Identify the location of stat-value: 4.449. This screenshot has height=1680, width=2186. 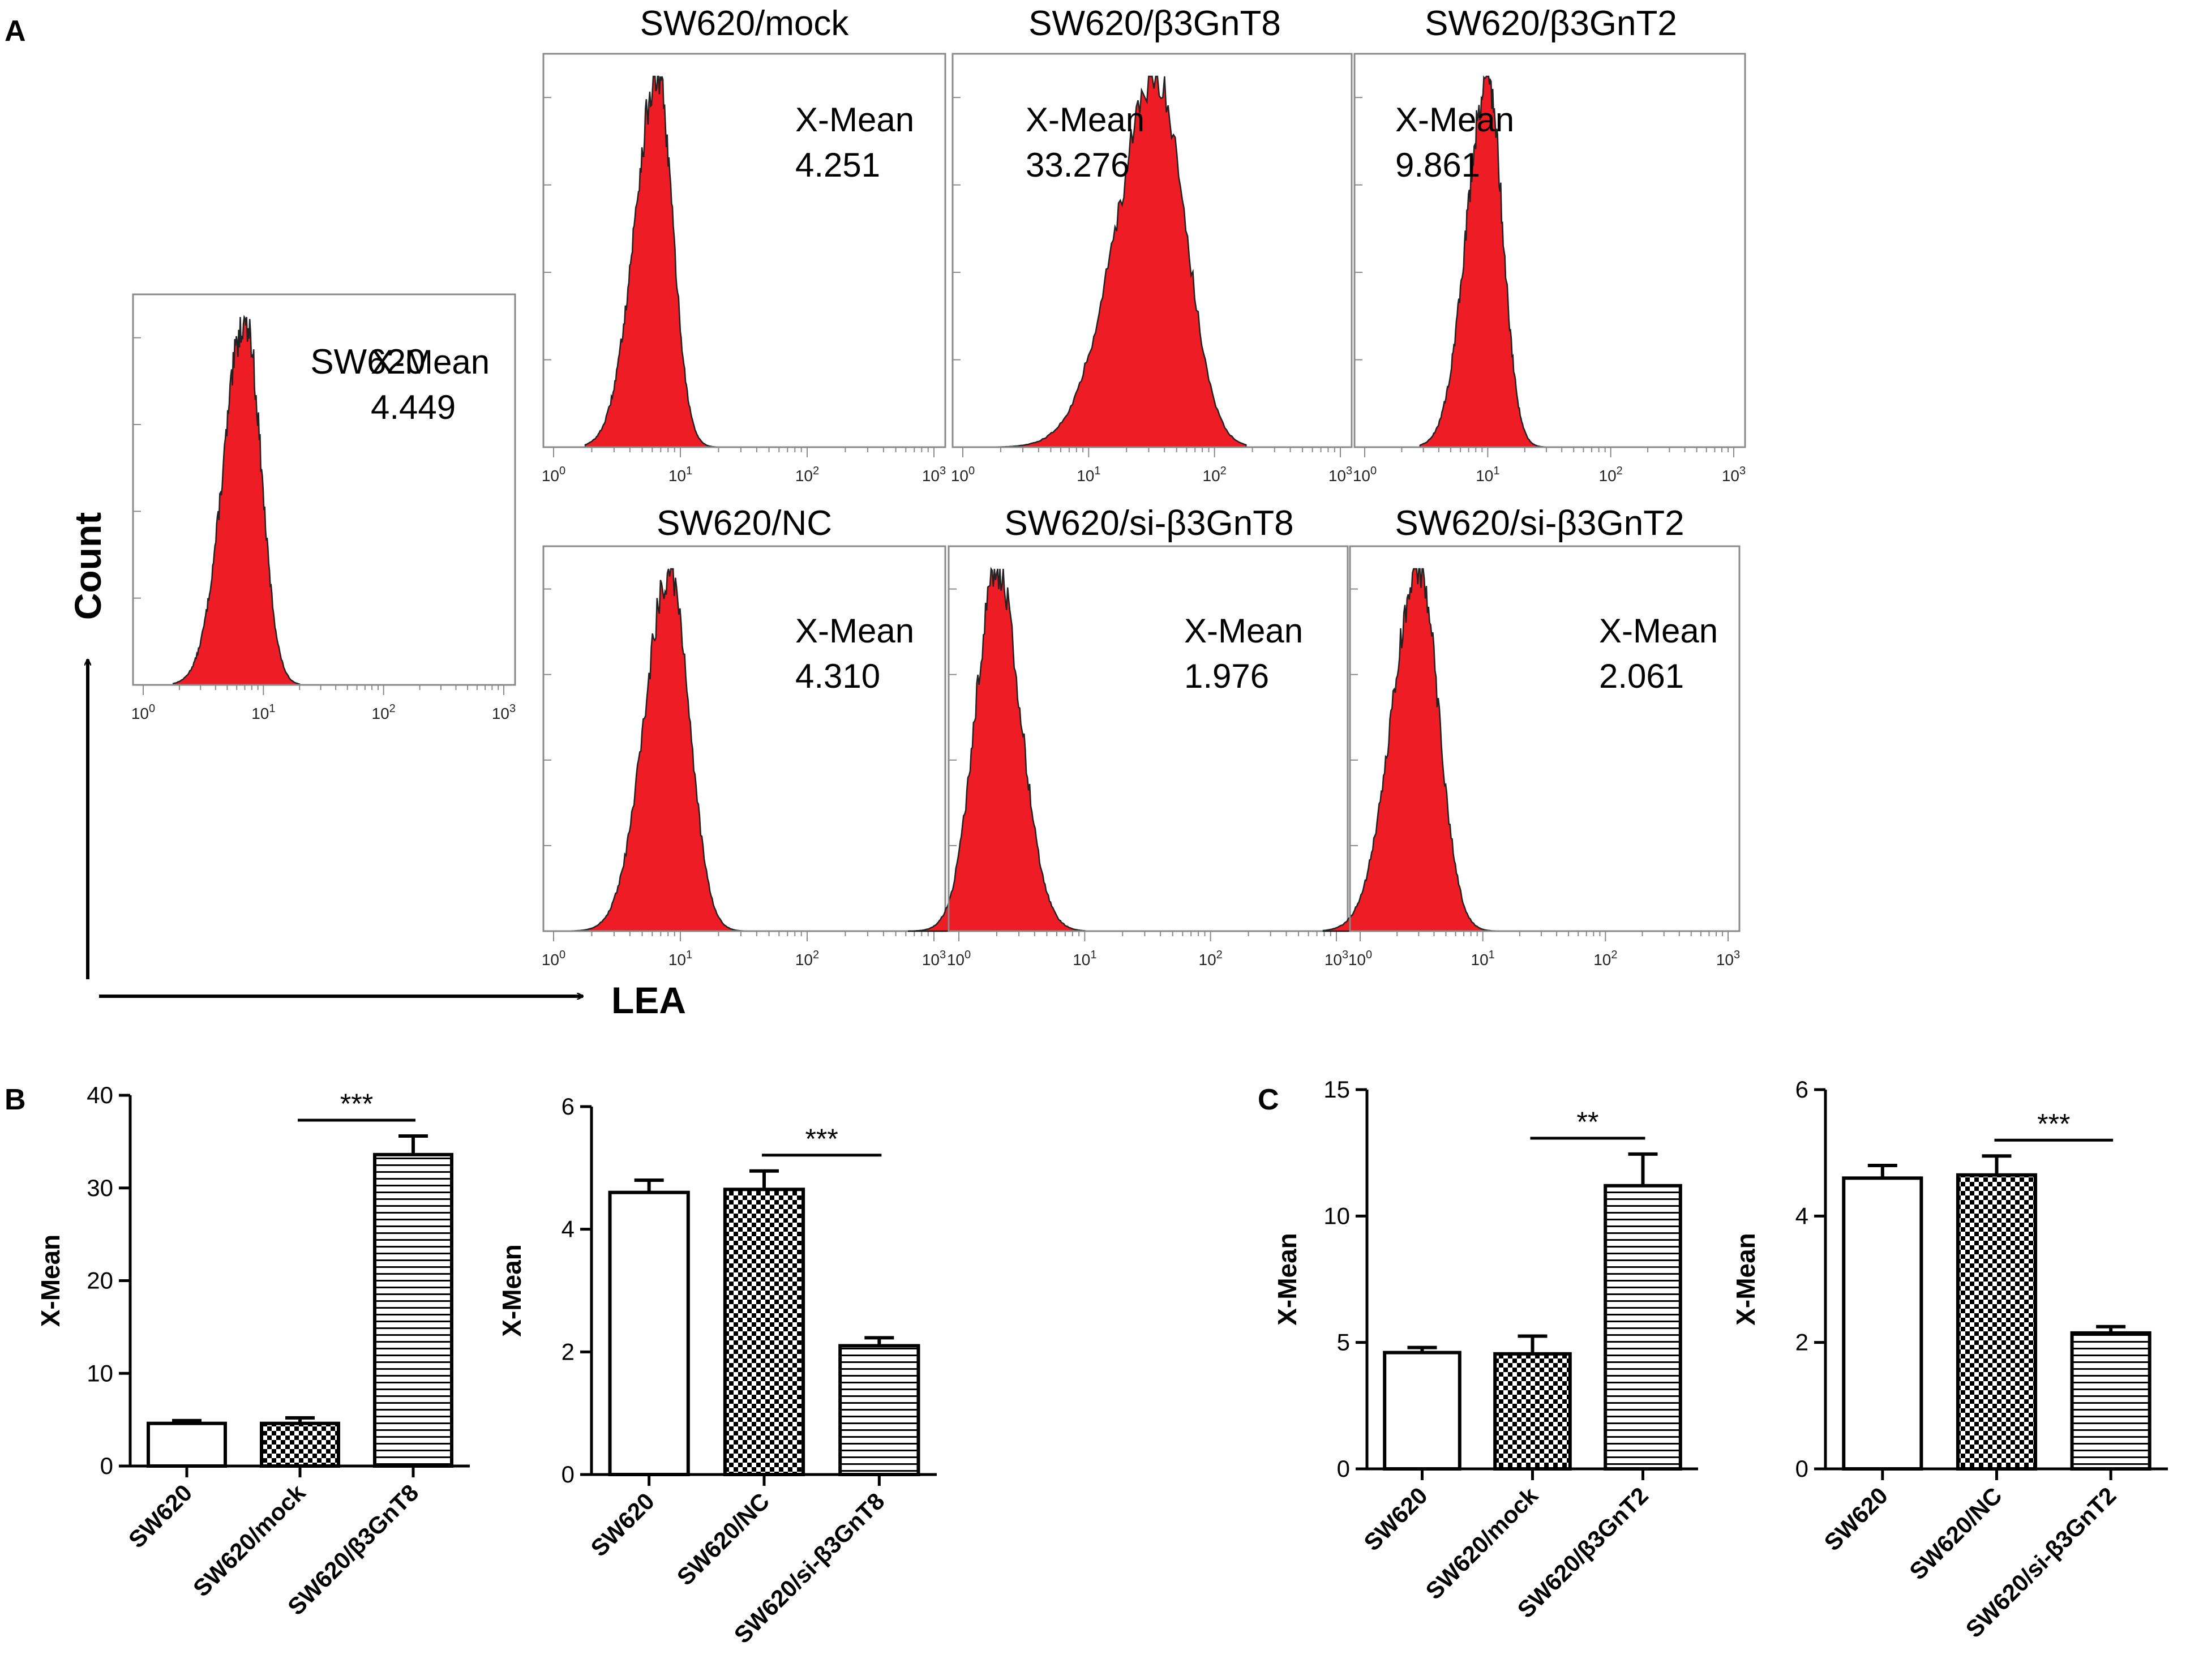
(413, 407).